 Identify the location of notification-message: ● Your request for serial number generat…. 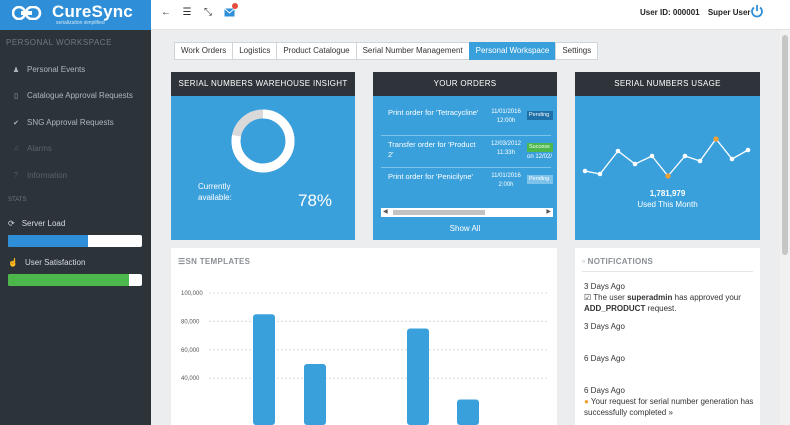
(669, 407).